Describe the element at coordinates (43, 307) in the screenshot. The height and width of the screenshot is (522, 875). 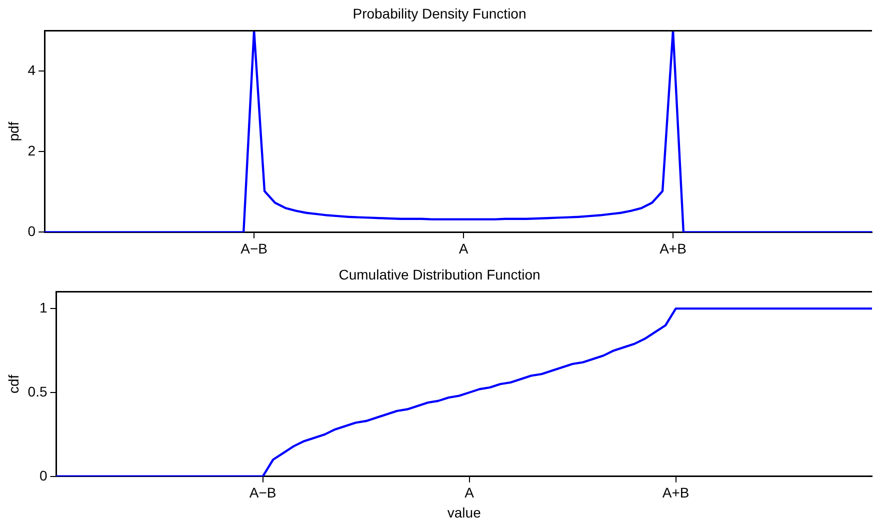
I see `y-tick-label: 1` at that location.